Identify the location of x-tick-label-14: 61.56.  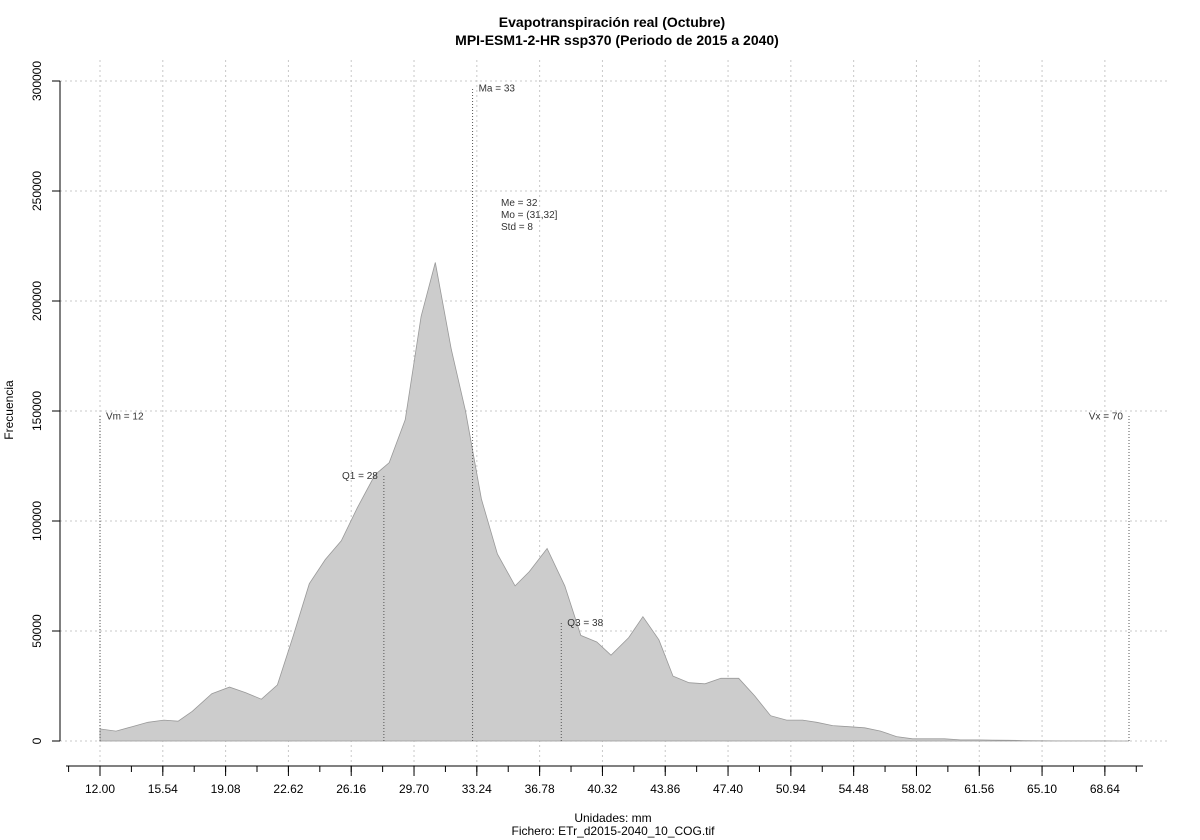
(979, 789).